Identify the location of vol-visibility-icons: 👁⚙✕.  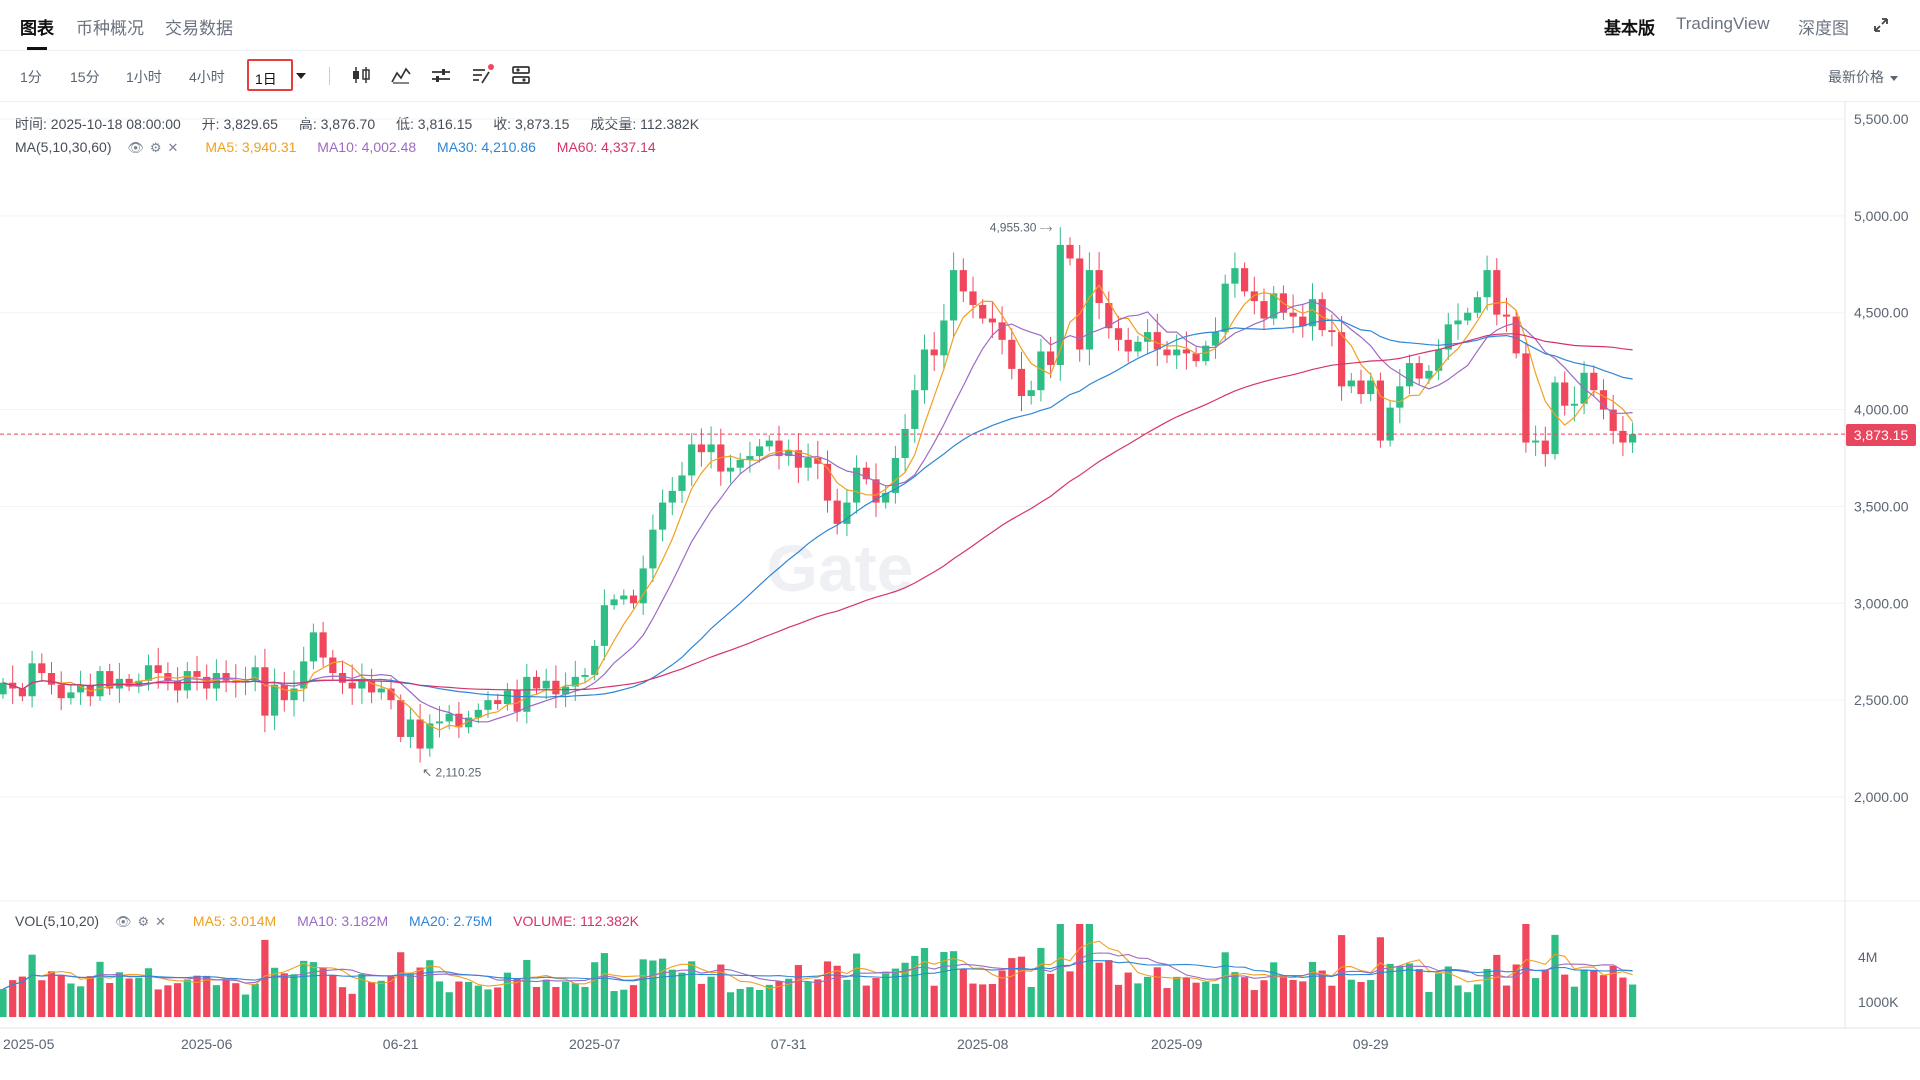
(143, 921).